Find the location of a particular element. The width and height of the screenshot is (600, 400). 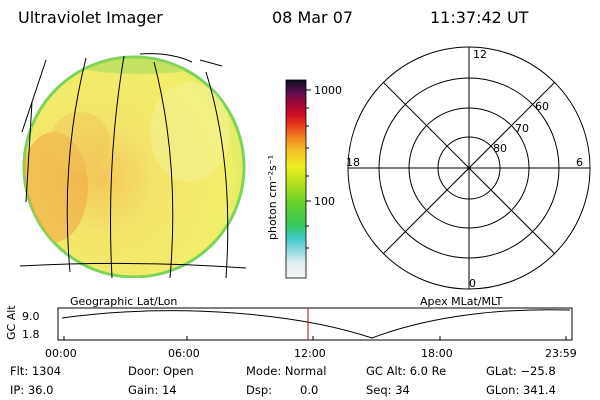

sequence-number: Seq: 34 is located at coordinates (388, 390).